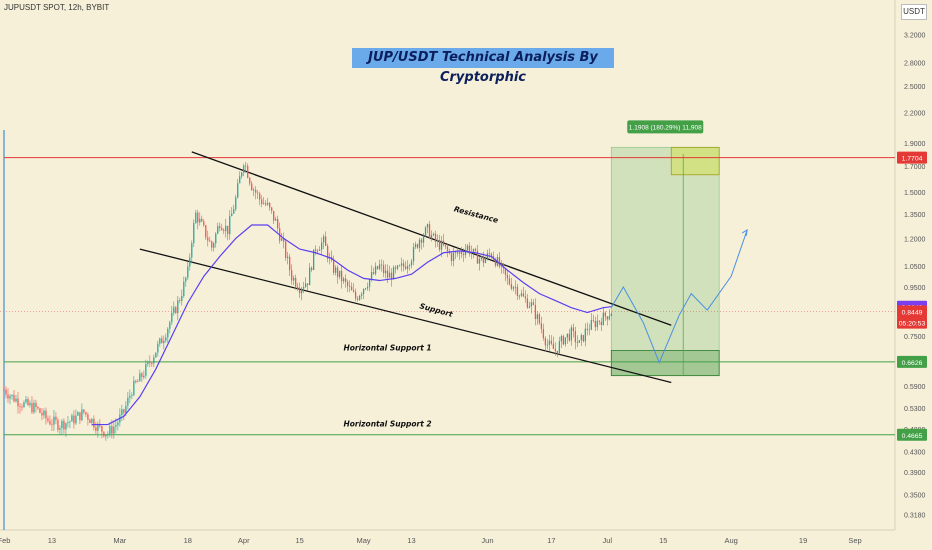  I want to click on price-tick-label: 1.3500, so click(915, 215).